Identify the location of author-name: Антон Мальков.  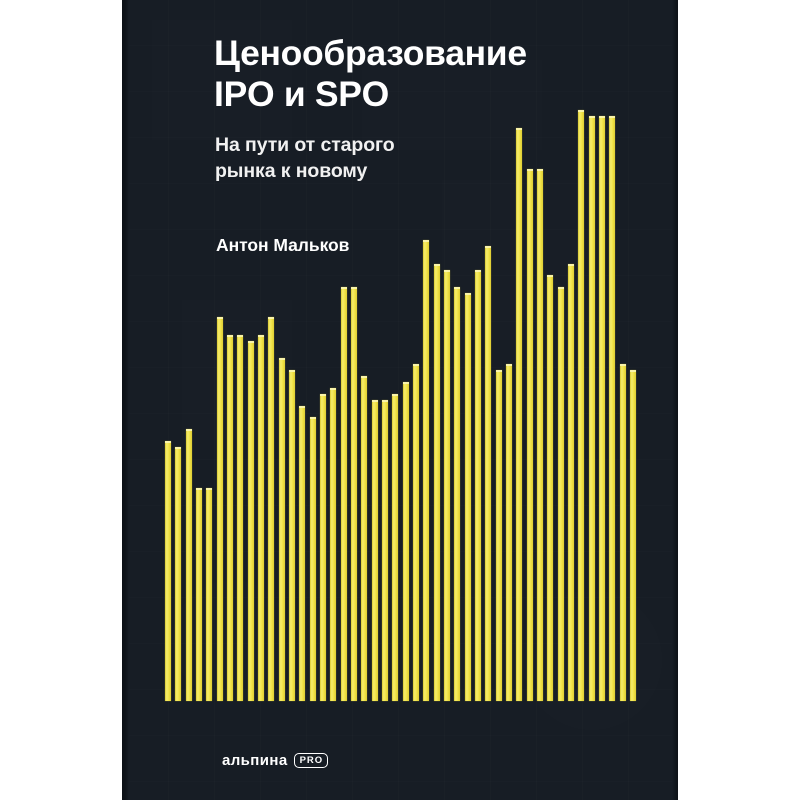
(283, 245).